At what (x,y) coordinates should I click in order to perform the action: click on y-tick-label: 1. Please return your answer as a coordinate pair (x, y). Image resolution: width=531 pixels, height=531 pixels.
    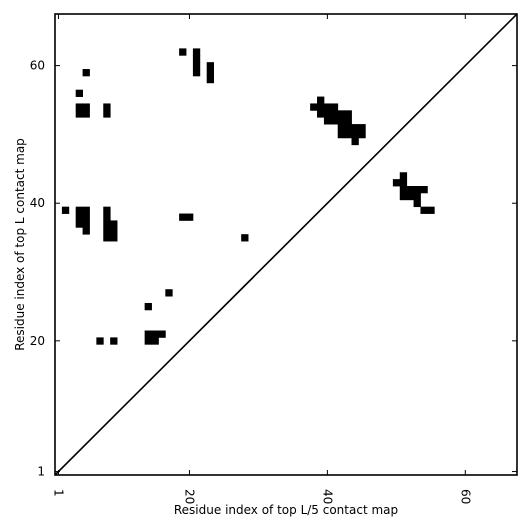
    Looking at the image, I should click on (41, 472).